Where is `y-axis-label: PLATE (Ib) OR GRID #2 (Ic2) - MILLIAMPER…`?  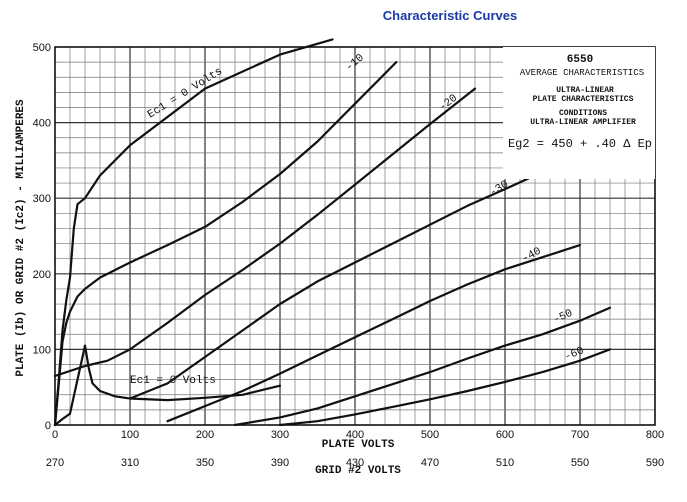 y-axis-label: PLATE (Ib) OR GRID #2 (Ic2) - MILLIAMPER… is located at coordinates (21, 238).